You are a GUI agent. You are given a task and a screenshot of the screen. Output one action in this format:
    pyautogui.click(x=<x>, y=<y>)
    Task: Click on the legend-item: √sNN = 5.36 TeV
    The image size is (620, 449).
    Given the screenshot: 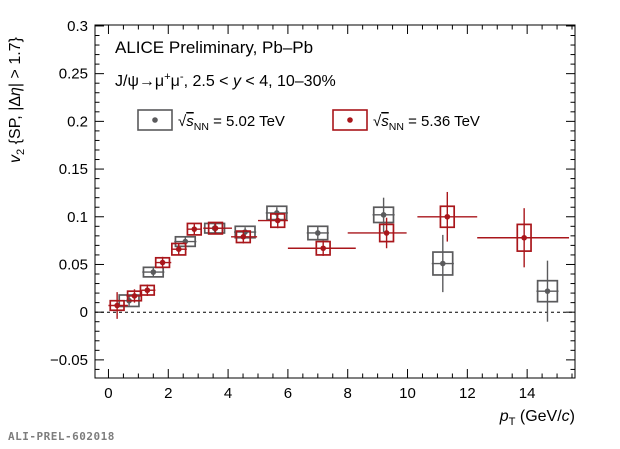 What is the action you would take?
    pyautogui.click(x=406, y=121)
    